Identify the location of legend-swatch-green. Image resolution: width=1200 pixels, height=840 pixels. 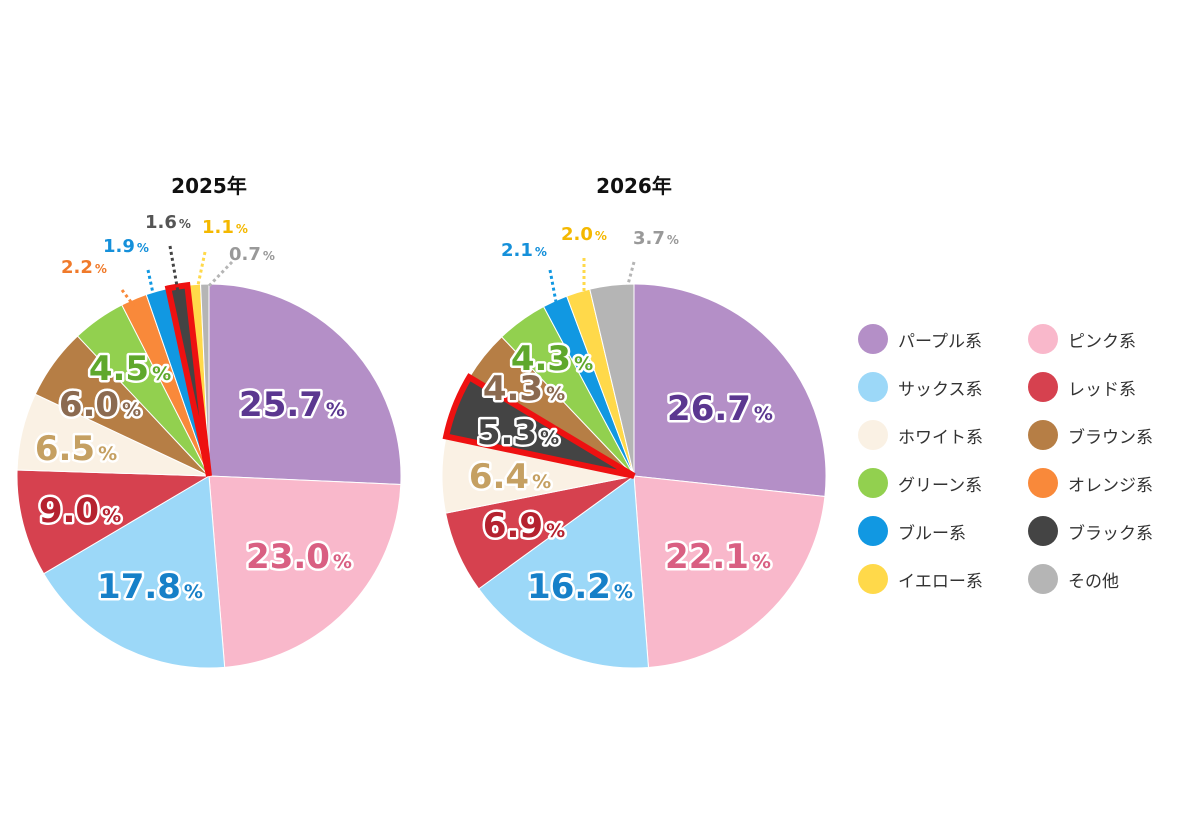
(873, 483).